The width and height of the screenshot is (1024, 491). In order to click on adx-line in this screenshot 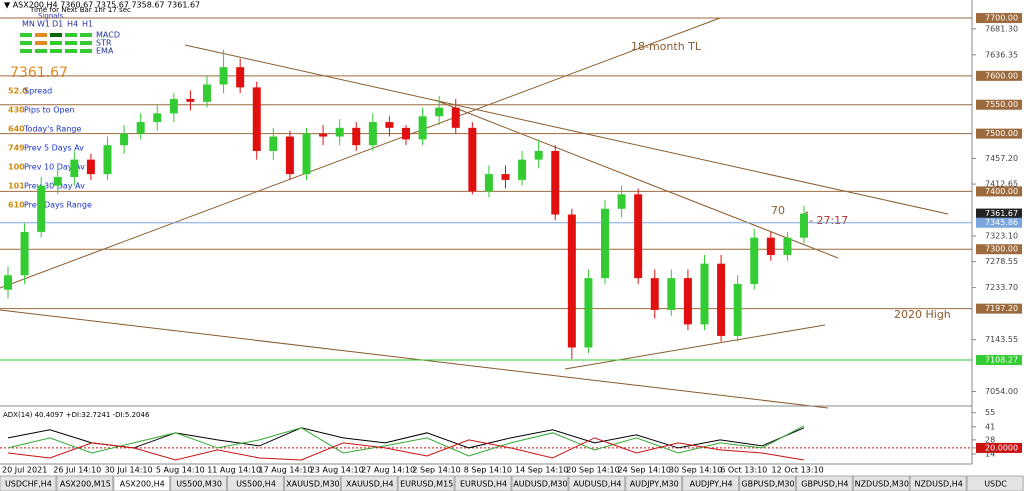, I will do `click(406, 438)`.